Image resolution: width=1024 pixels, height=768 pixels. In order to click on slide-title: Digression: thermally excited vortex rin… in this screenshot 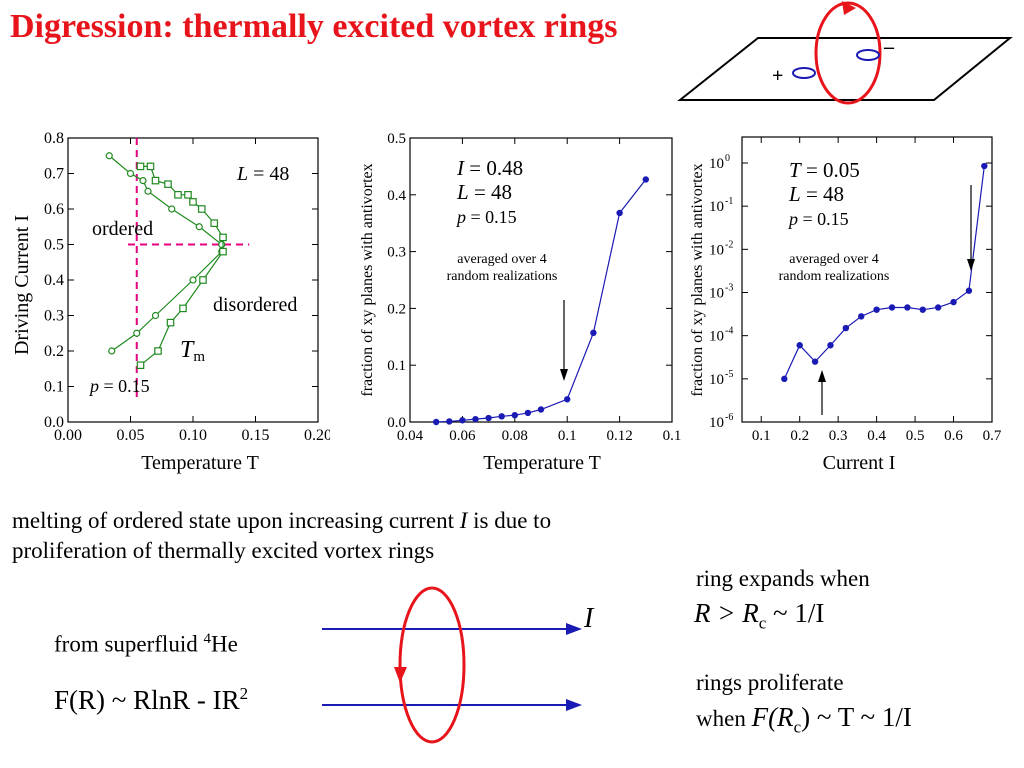, I will do `click(314, 26)`.